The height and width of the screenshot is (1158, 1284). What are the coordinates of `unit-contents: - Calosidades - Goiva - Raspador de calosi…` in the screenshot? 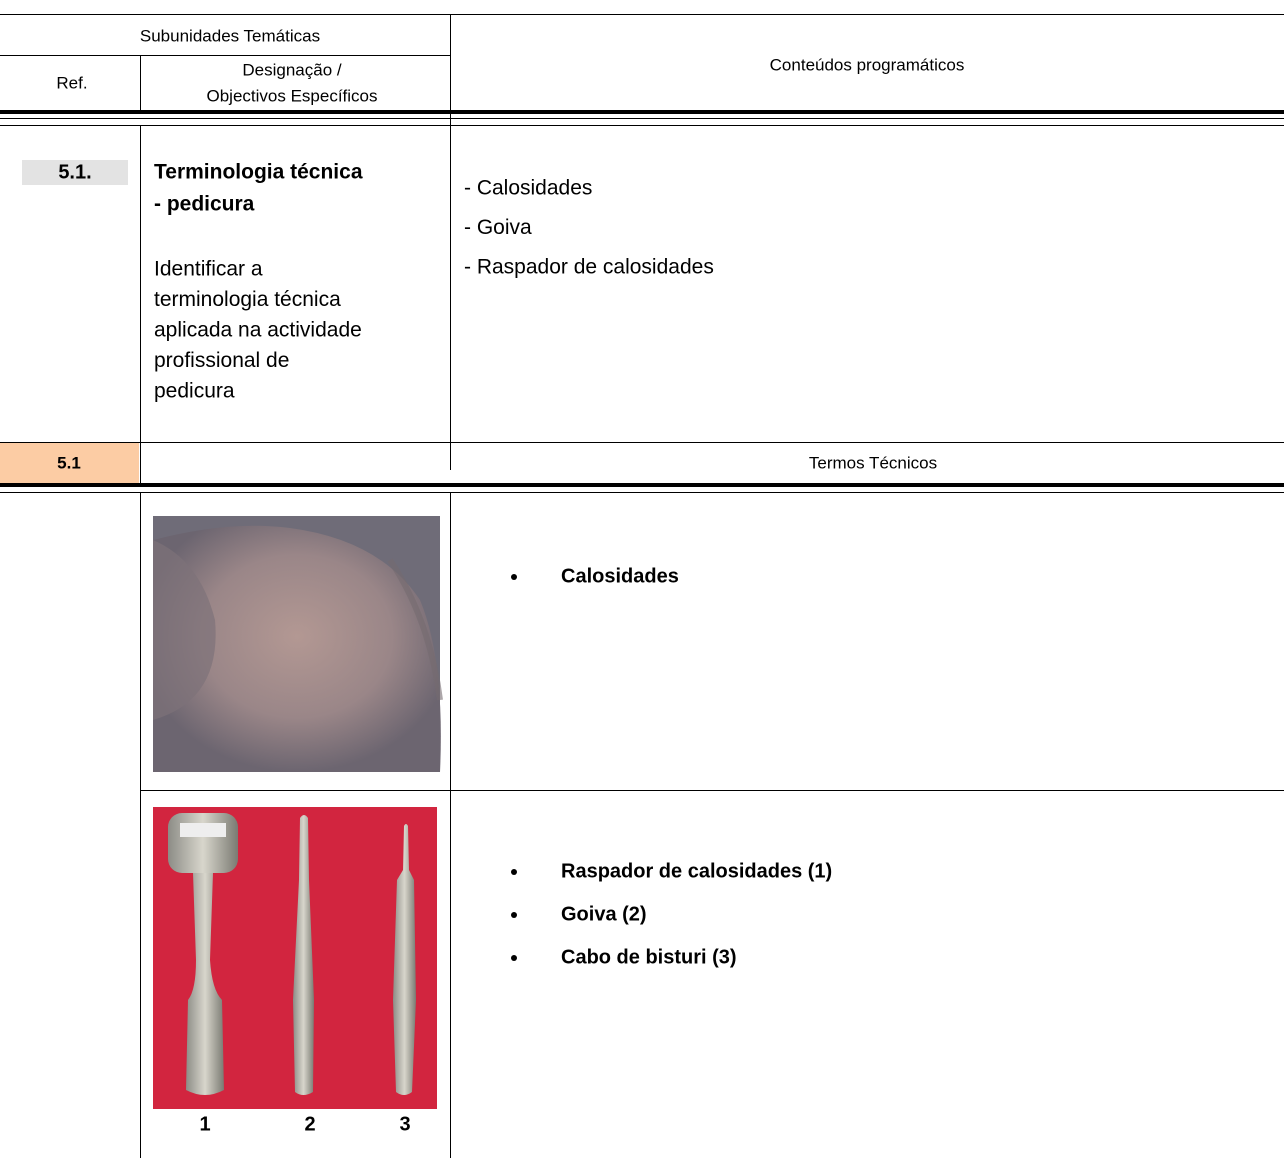 It's located at (589, 228).